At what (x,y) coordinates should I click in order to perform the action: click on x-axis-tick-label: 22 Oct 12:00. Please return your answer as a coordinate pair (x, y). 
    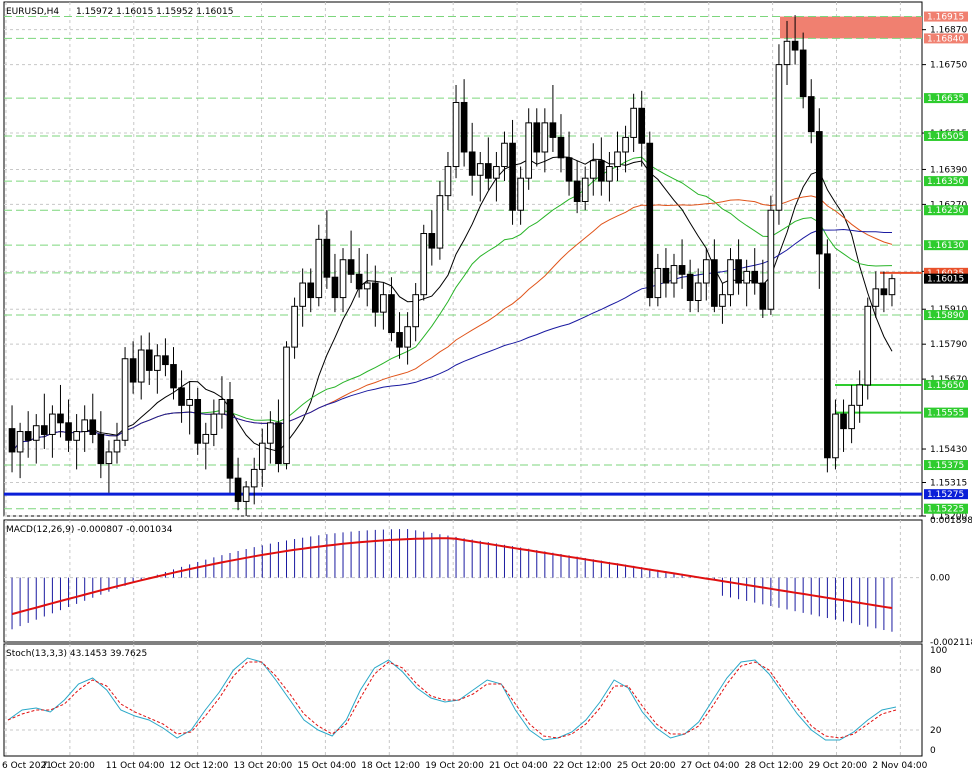
    Looking at the image, I should click on (582, 766).